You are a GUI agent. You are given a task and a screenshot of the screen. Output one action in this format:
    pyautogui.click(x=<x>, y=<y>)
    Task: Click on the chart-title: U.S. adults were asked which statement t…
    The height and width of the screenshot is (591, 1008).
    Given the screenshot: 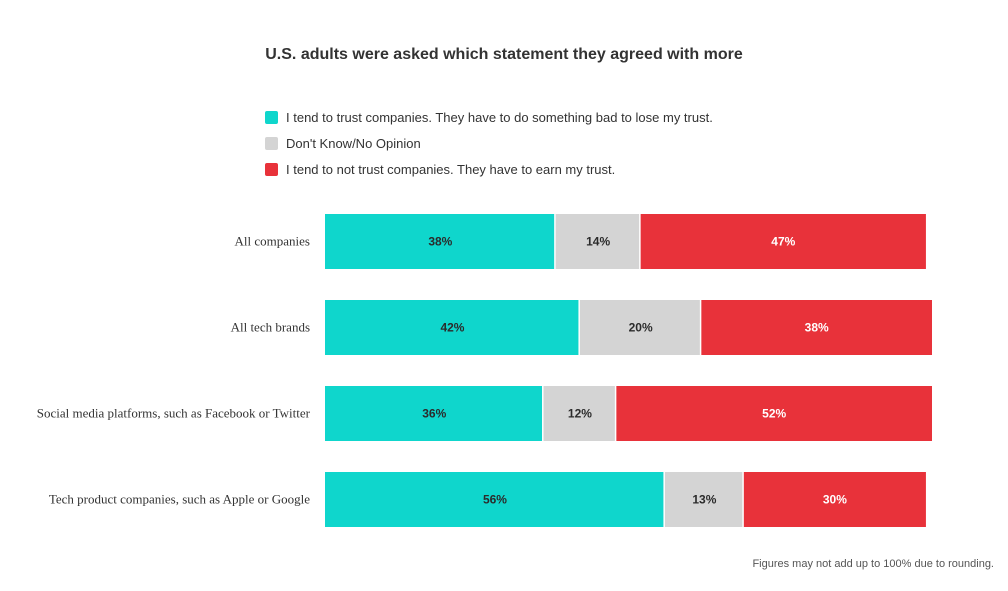 What is the action you would take?
    pyautogui.click(x=504, y=54)
    